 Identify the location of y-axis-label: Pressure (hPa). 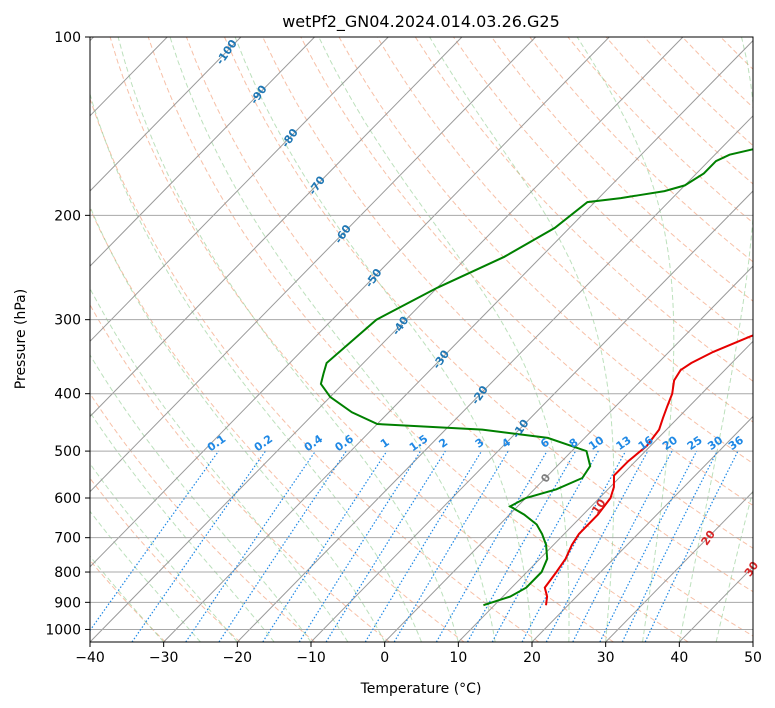
(21, 339).